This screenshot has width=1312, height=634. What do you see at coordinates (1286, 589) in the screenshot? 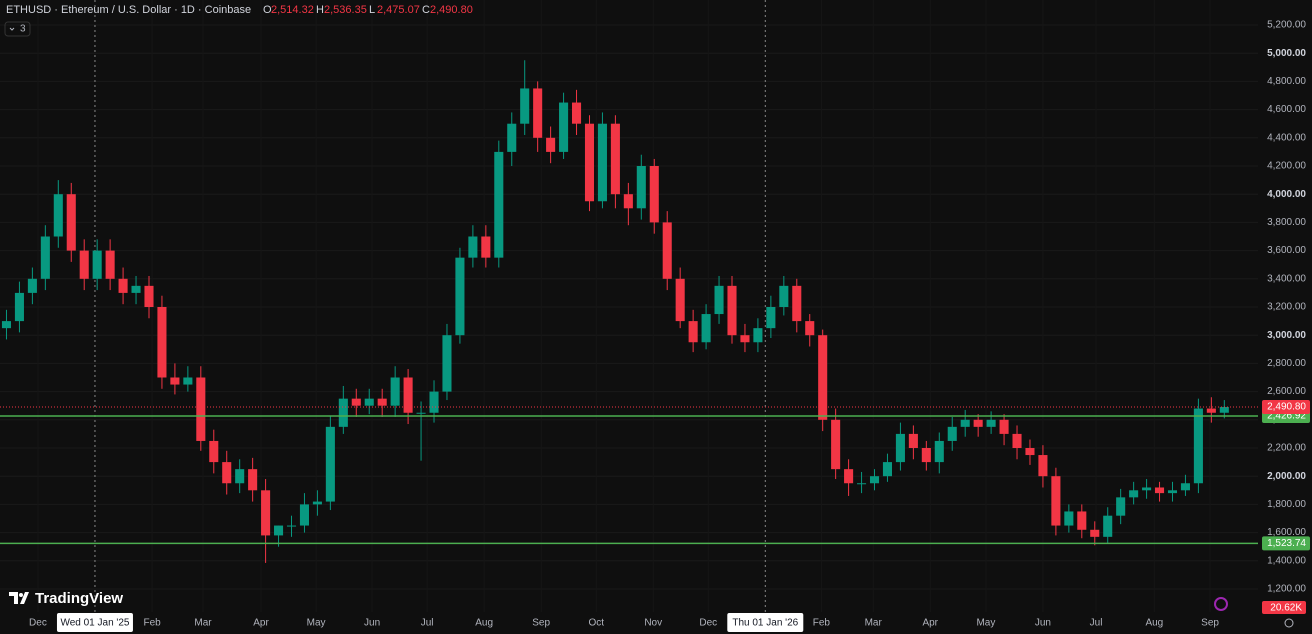
I see `y-tick-label: 1,200.00` at bounding box center [1286, 589].